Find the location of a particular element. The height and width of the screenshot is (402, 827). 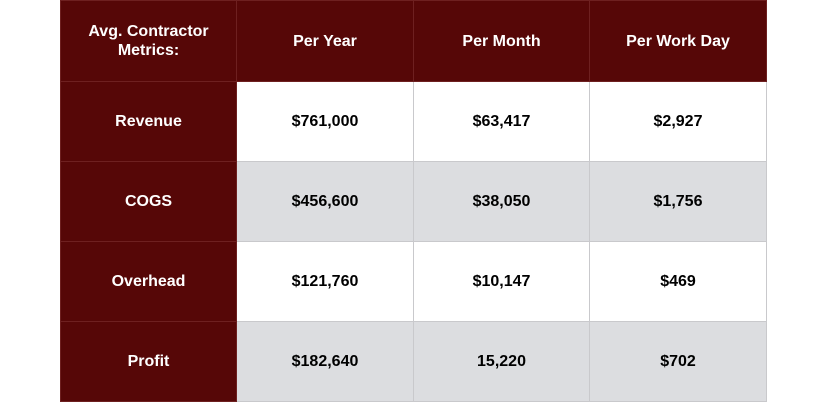

row-label-overhead: Overhead is located at coordinates (148, 281).